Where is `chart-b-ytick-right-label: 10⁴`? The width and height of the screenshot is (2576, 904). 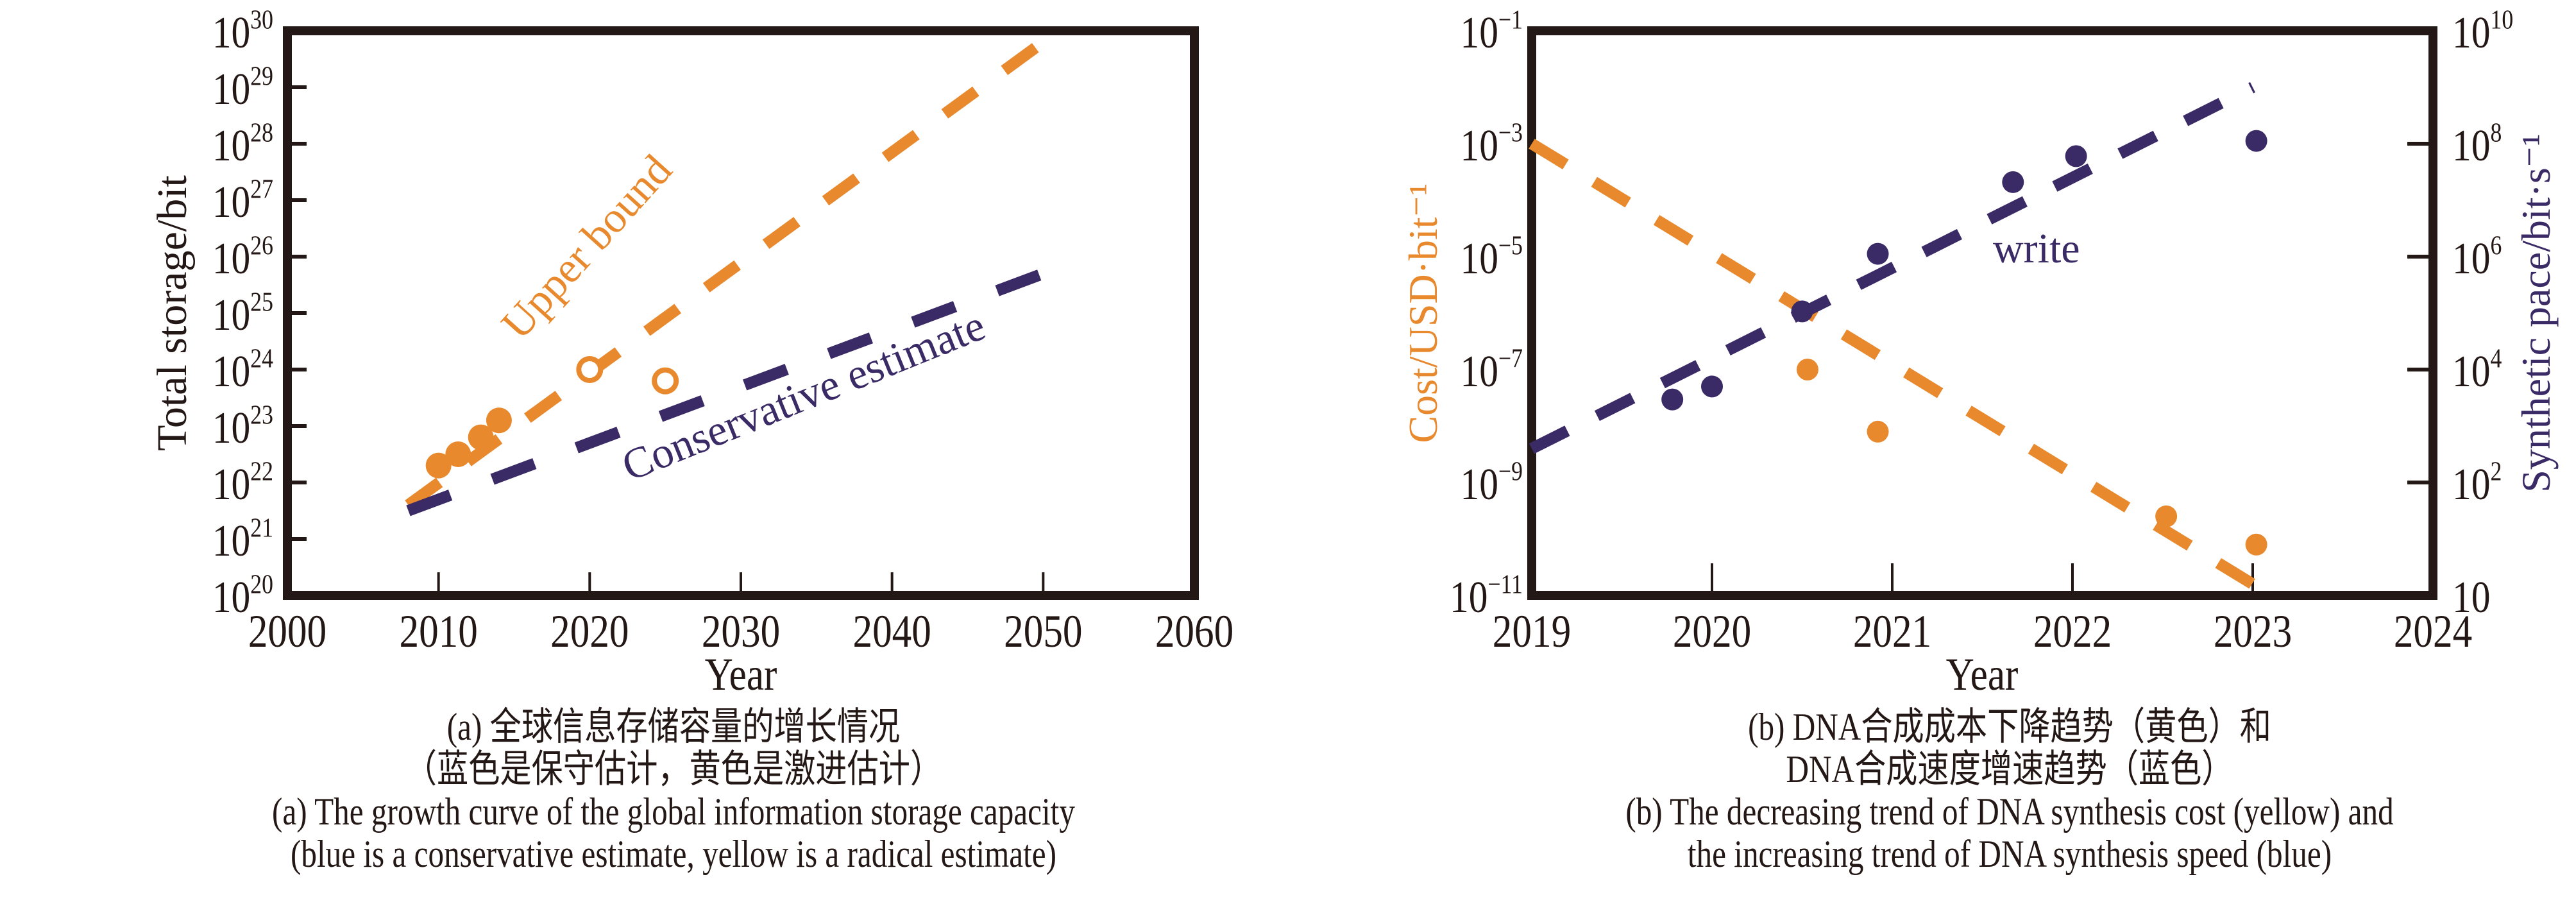 chart-b-ytick-right-label: 10⁴ is located at coordinates (2477, 371).